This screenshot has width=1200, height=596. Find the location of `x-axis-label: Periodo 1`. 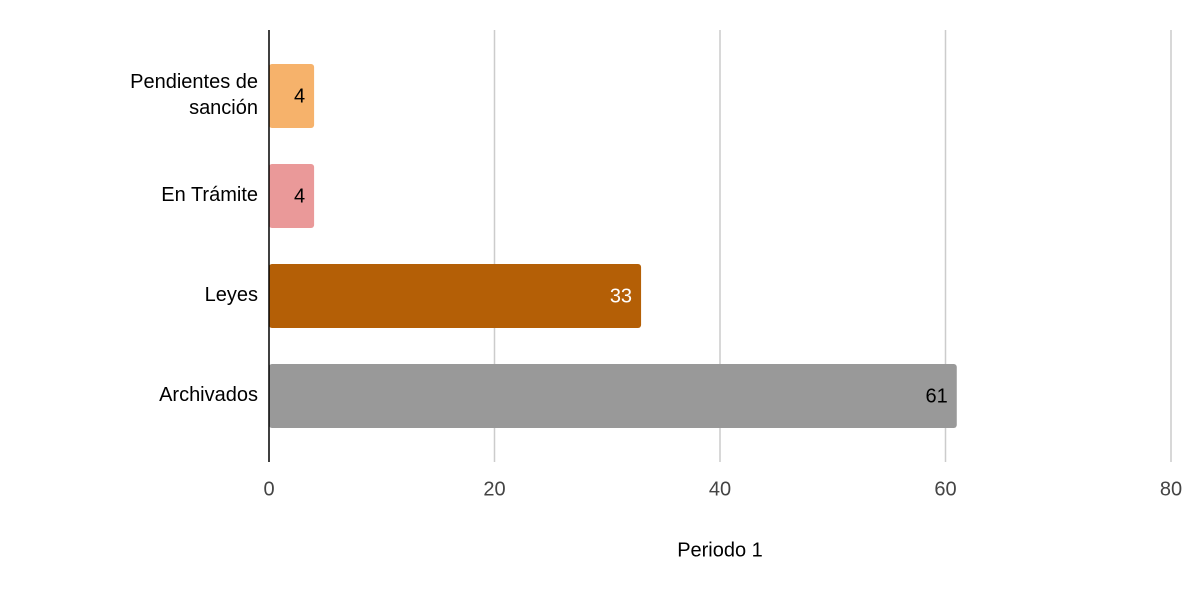

x-axis-label: Periodo 1 is located at coordinates (720, 550).